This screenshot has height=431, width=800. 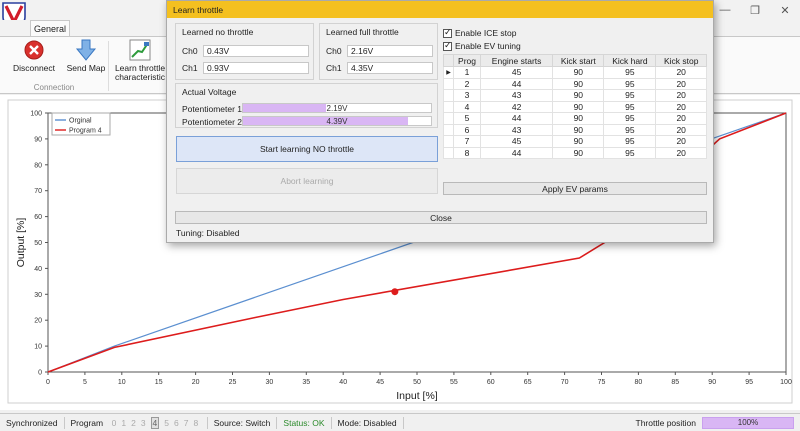 I want to click on column-header: Kick hard, so click(x=630, y=60).